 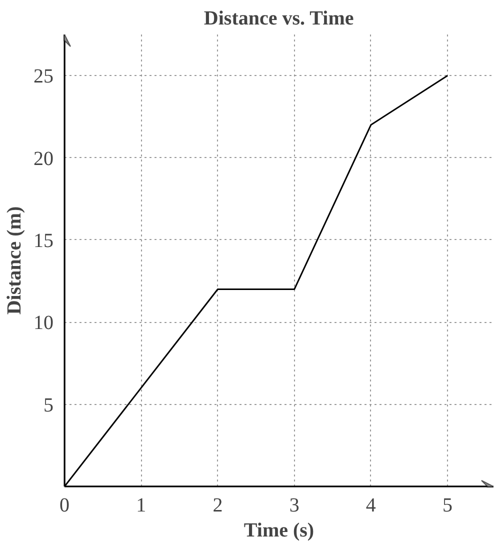 I want to click on y-axis-title: Distance (m), so click(x=15, y=260).